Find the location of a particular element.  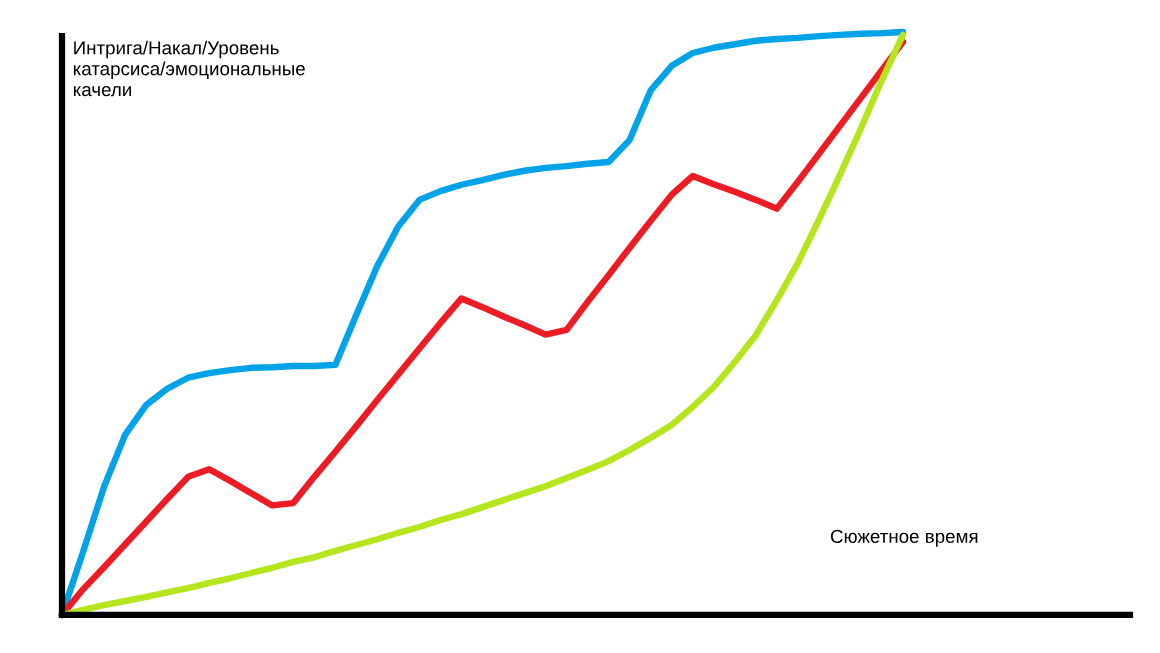

x-axis-title: Сюжетное время is located at coordinates (904, 538).